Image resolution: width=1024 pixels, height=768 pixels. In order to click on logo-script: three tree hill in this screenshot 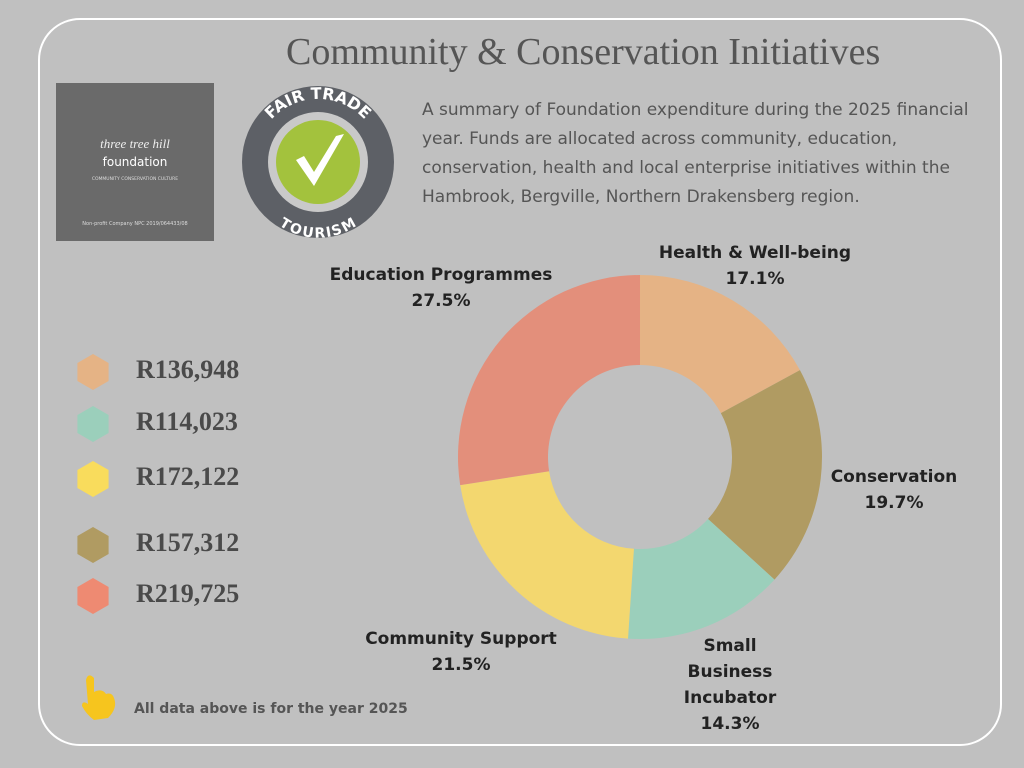, I will do `click(135, 143)`.